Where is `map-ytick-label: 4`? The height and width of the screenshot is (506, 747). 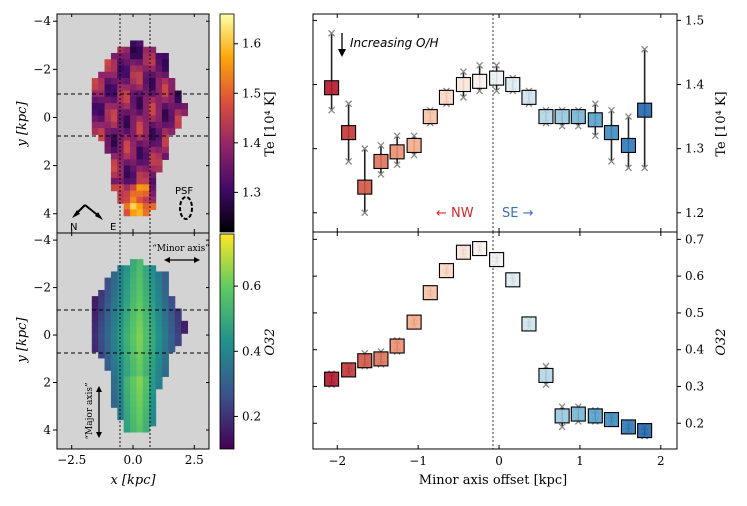
map-ytick-label: 4 is located at coordinates (47, 214).